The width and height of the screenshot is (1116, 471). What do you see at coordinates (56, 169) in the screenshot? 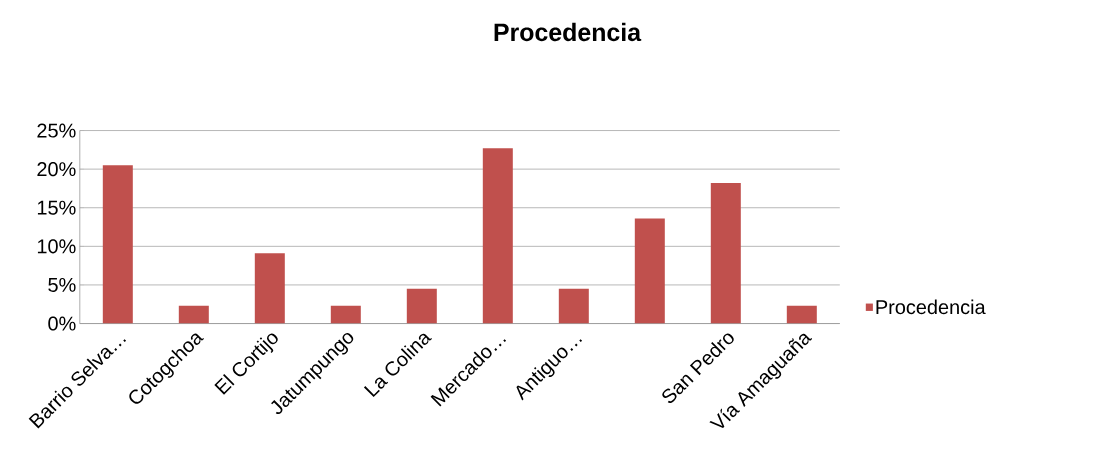
I see `y-tick-label: 20%` at bounding box center [56, 169].